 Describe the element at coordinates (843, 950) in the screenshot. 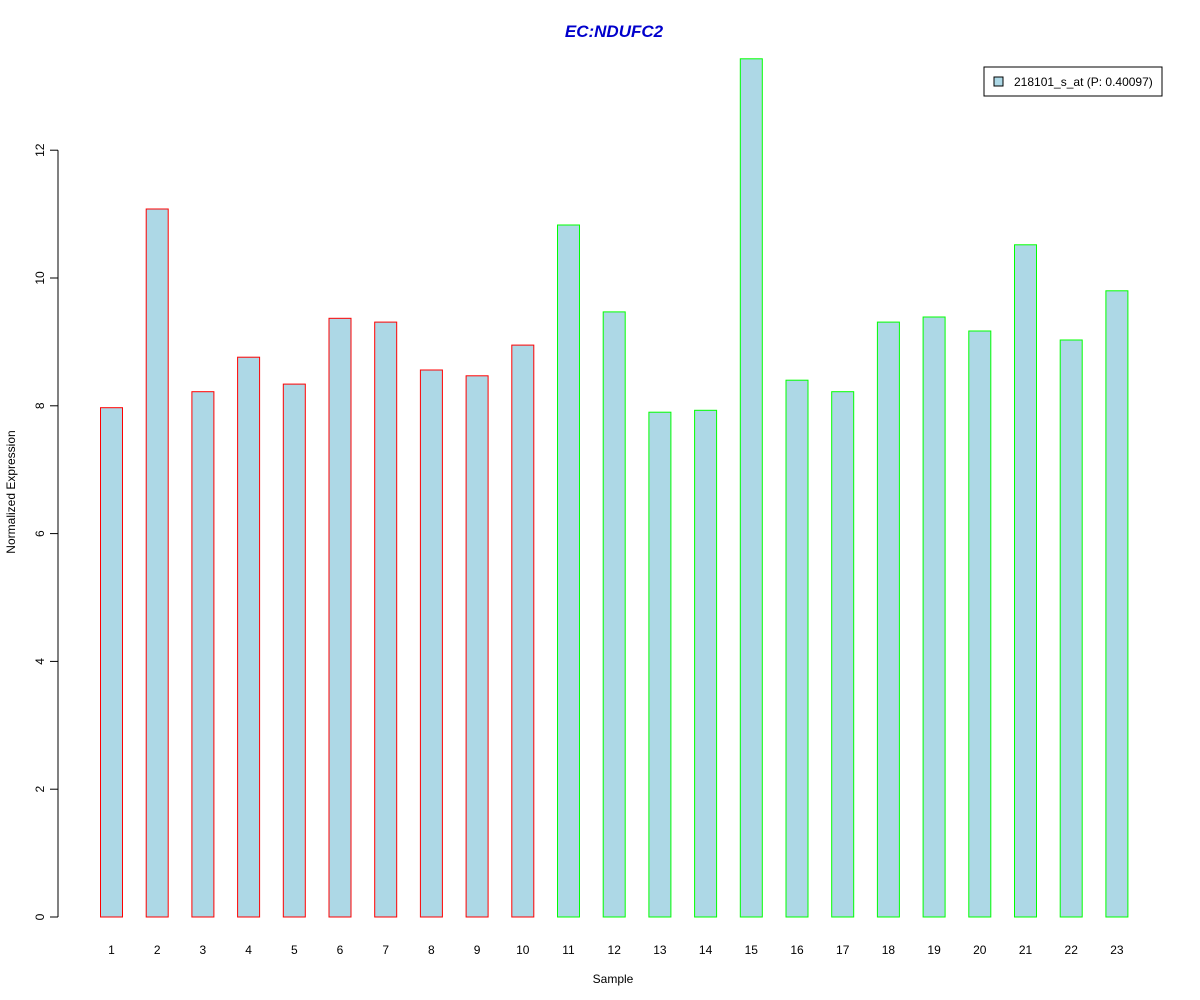

I see `x-tick-label: 17` at that location.